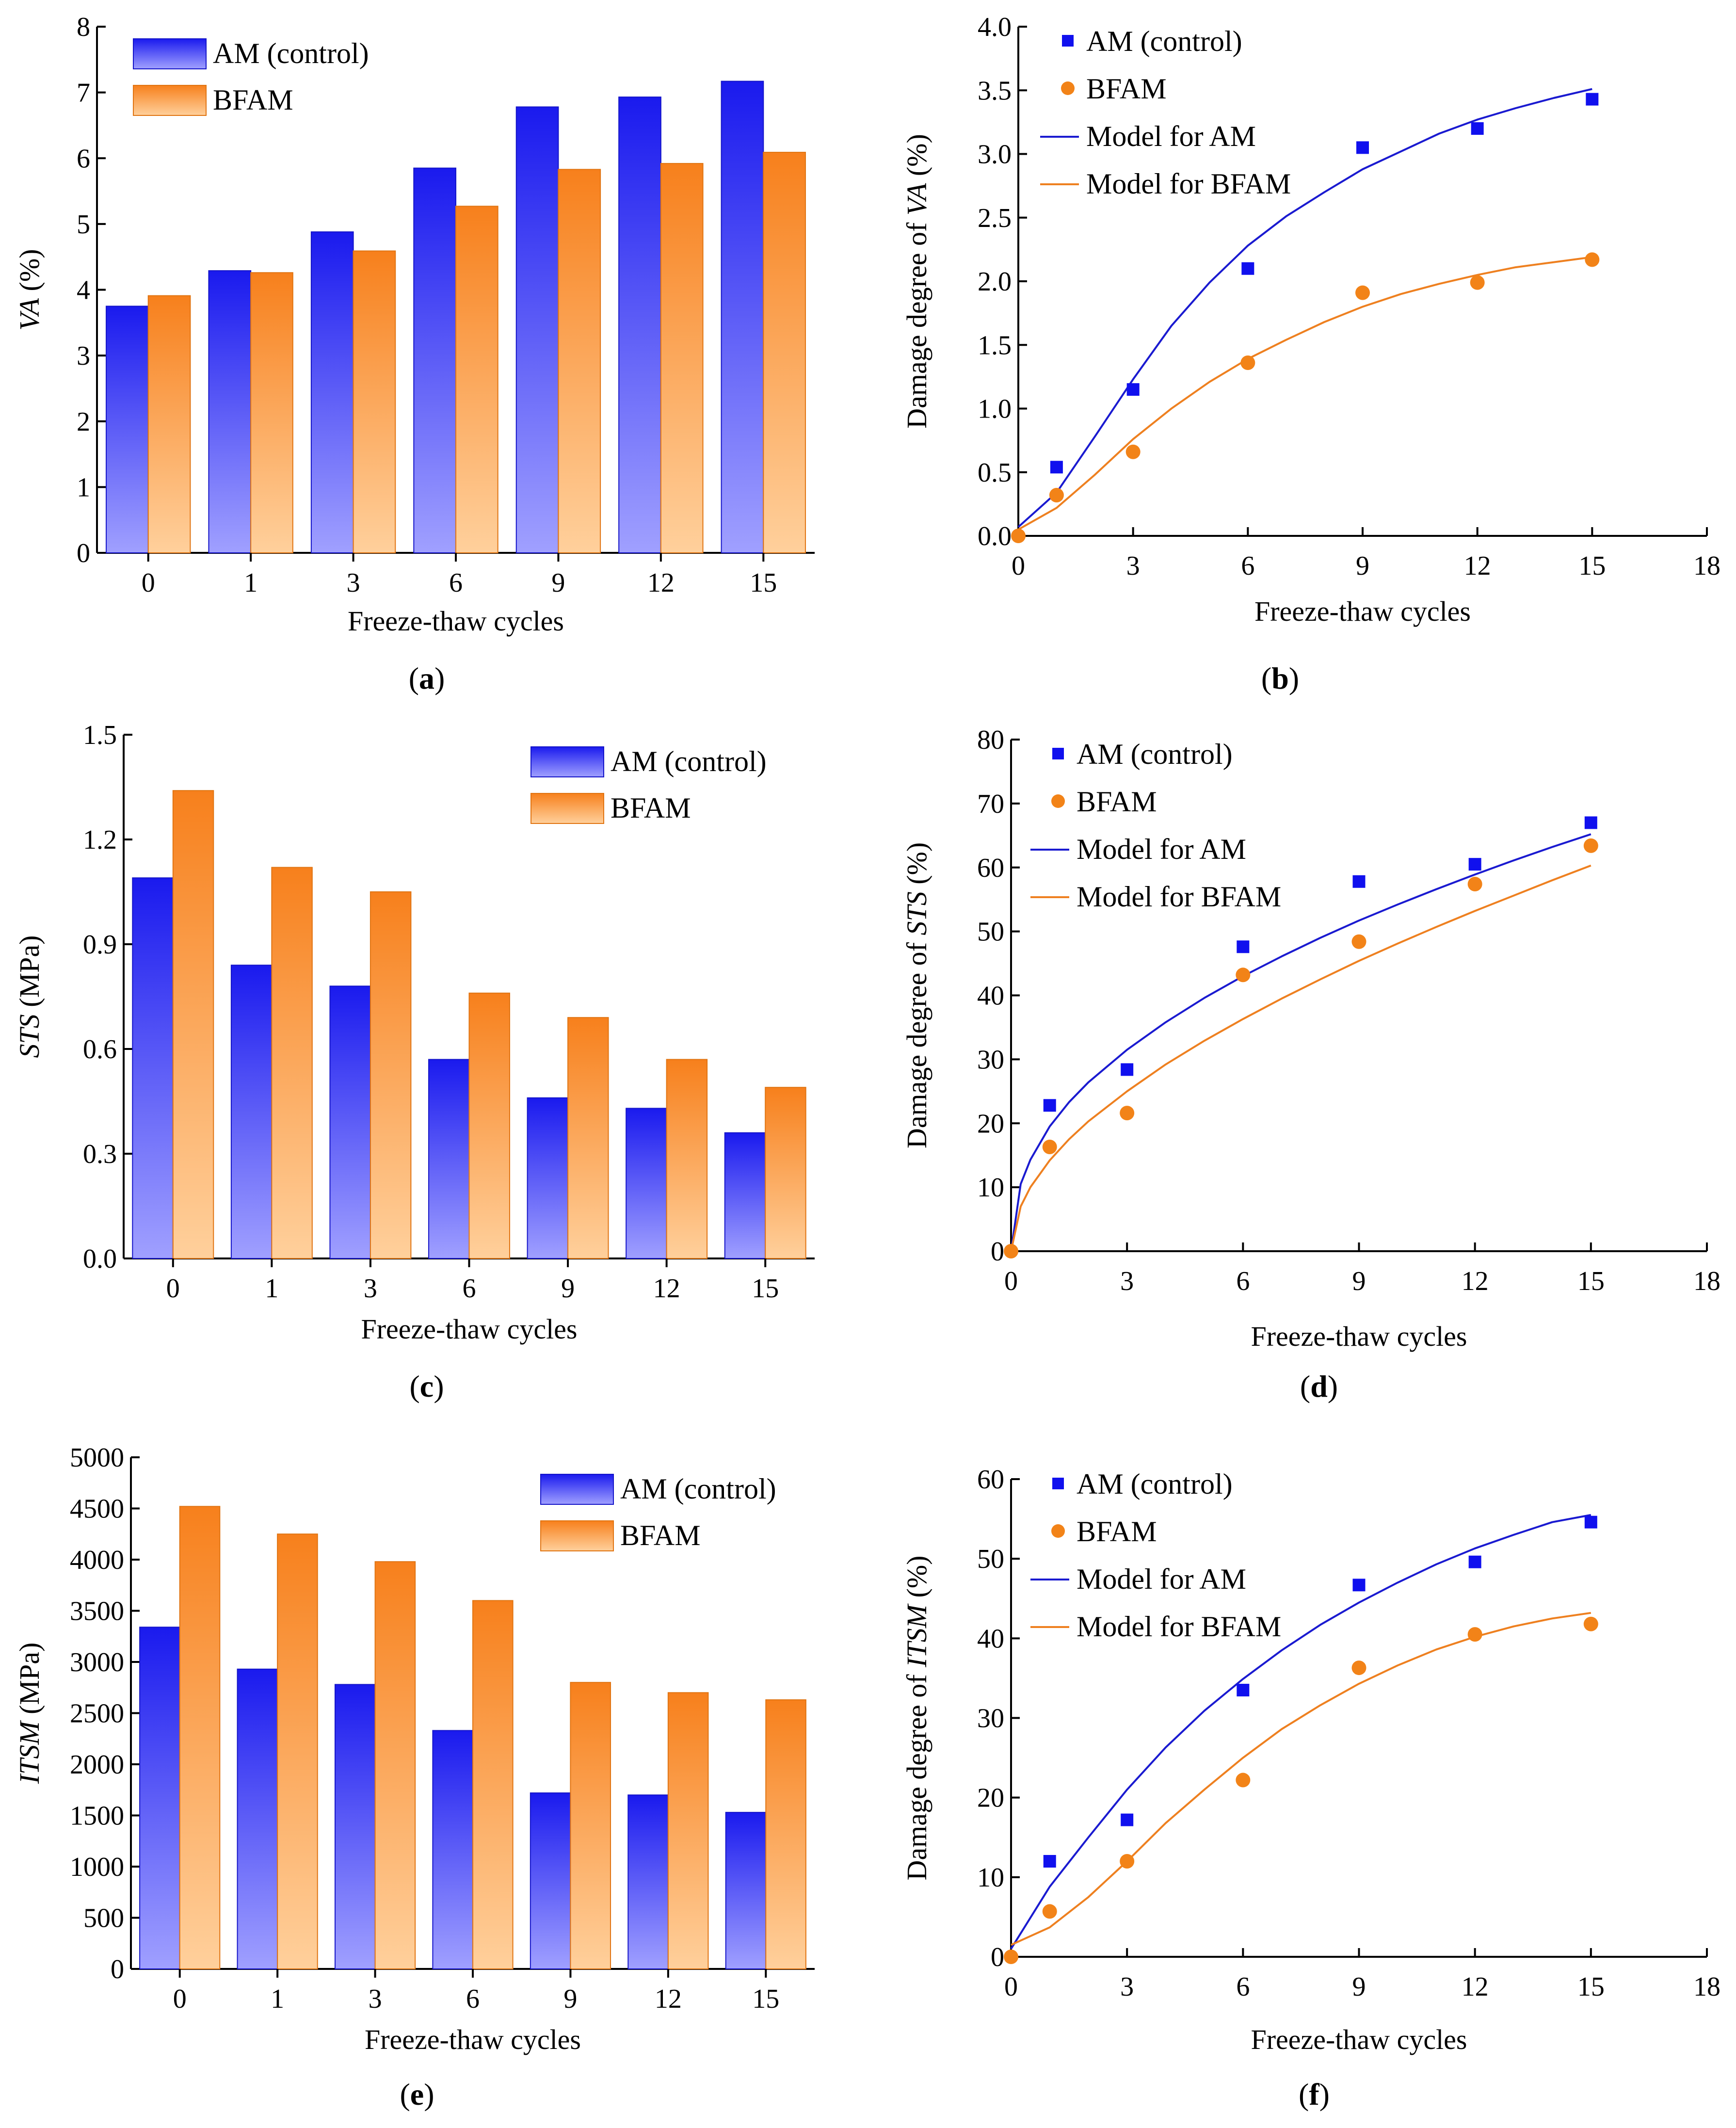  I want to click on x-tick-label: 9, so click(1359, 1987).